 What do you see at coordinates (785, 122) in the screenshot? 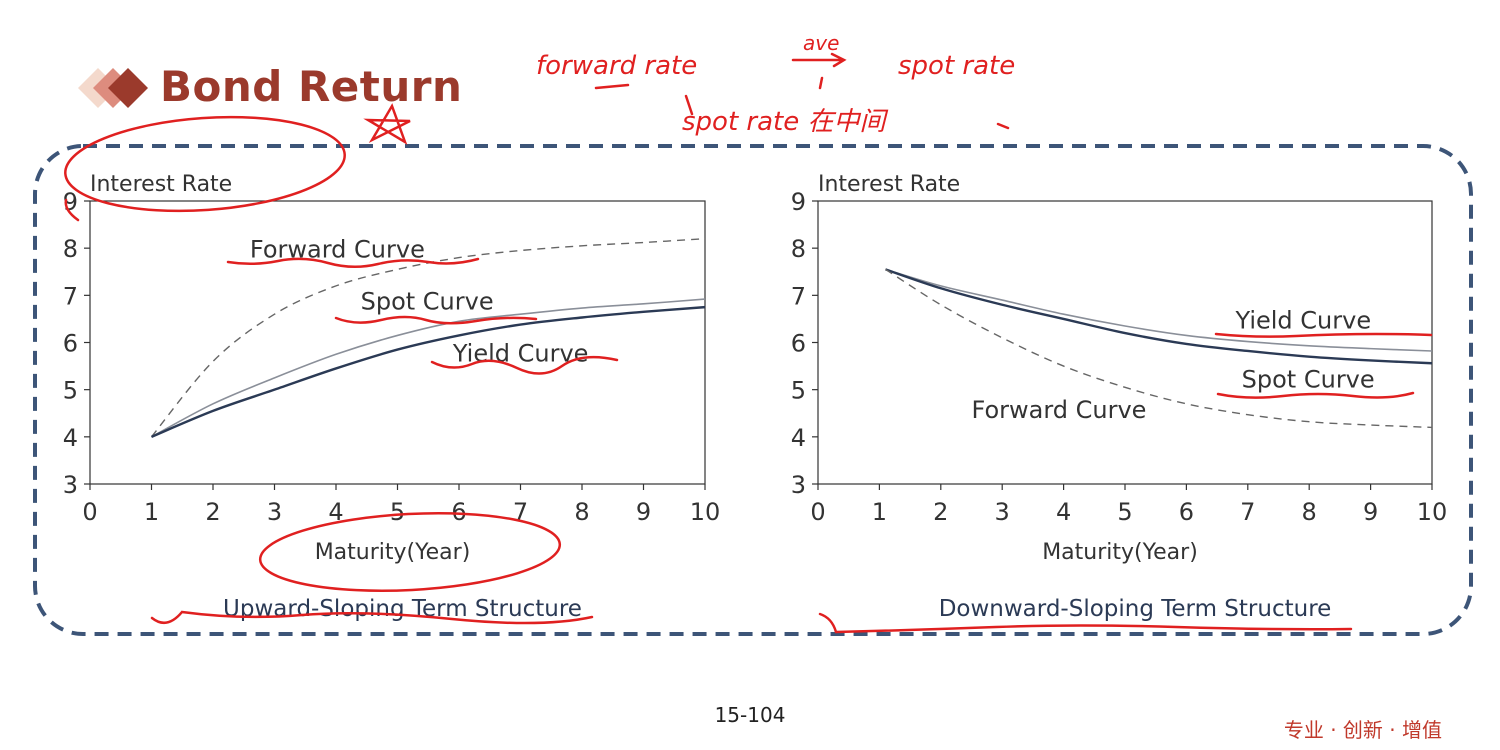
I see `ink-text-spot-rate-middle: spot rate 在中间` at bounding box center [785, 122].